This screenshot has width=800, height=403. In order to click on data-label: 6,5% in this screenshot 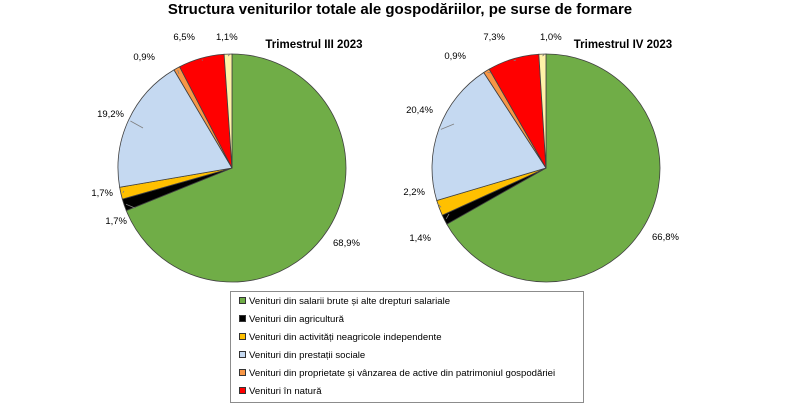, I will do `click(184, 37)`.